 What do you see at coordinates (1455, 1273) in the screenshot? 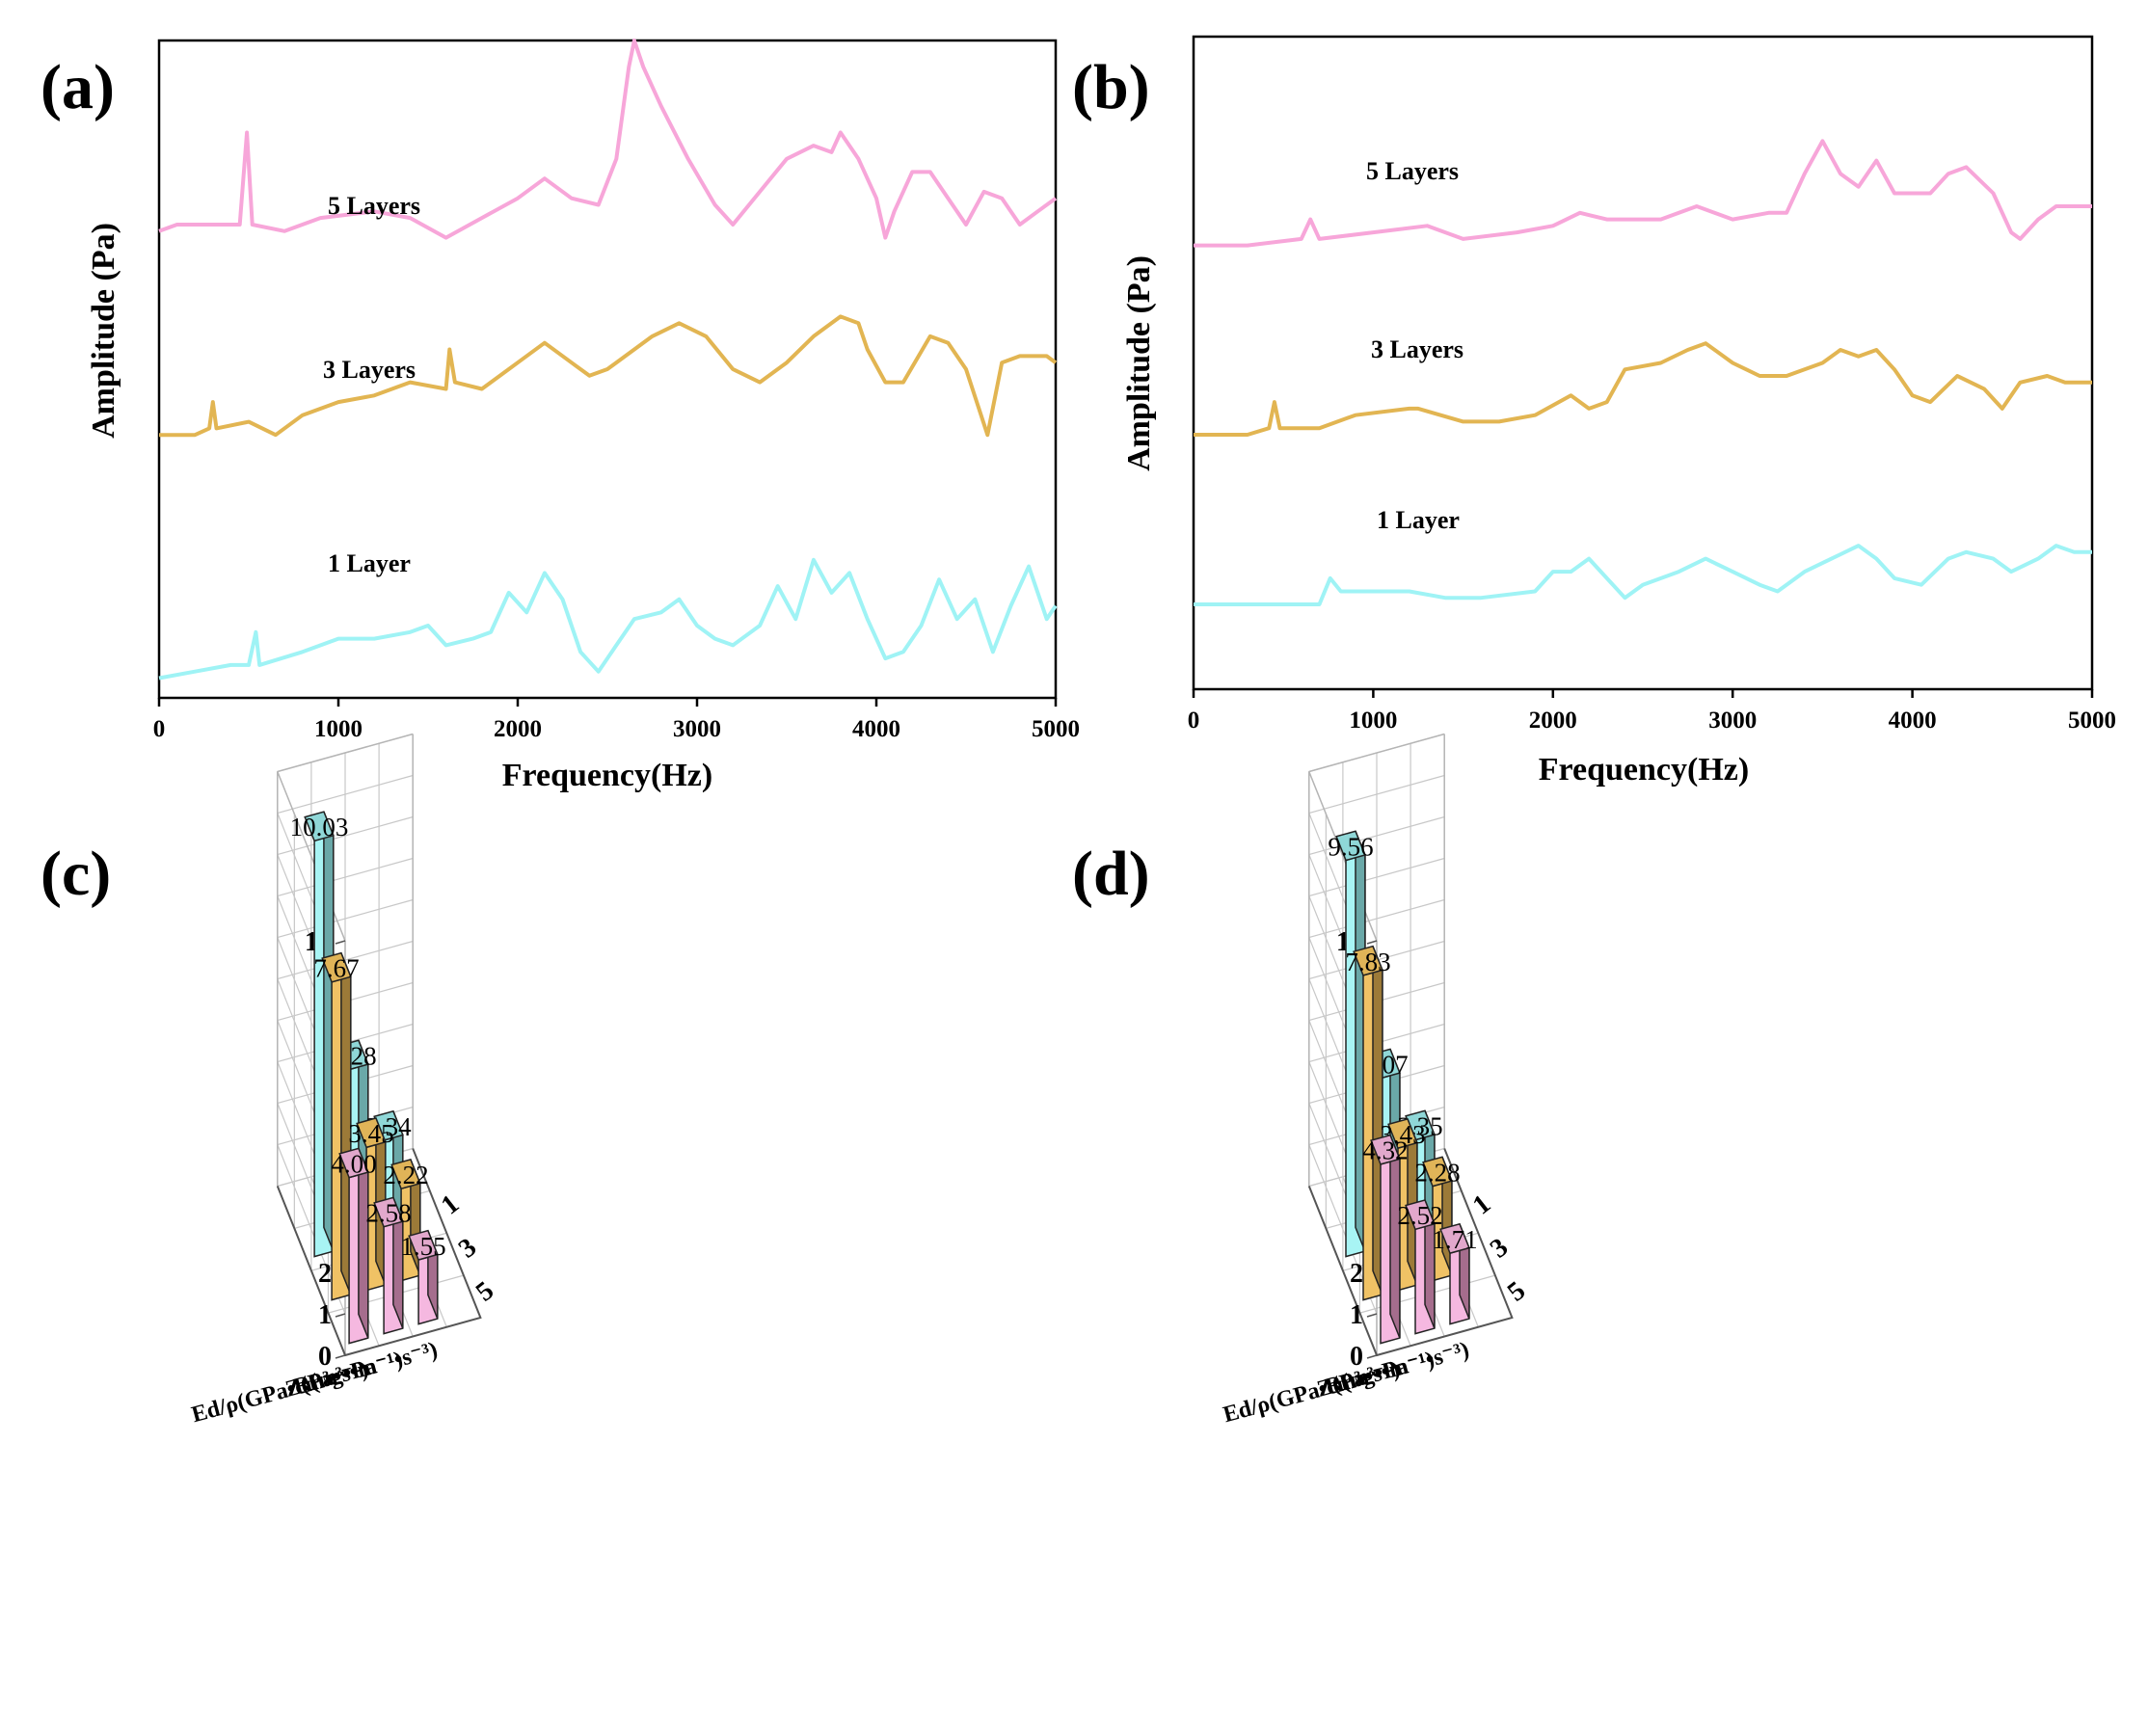
I see `bar-R-layer-5: 1.71` at bounding box center [1455, 1273].